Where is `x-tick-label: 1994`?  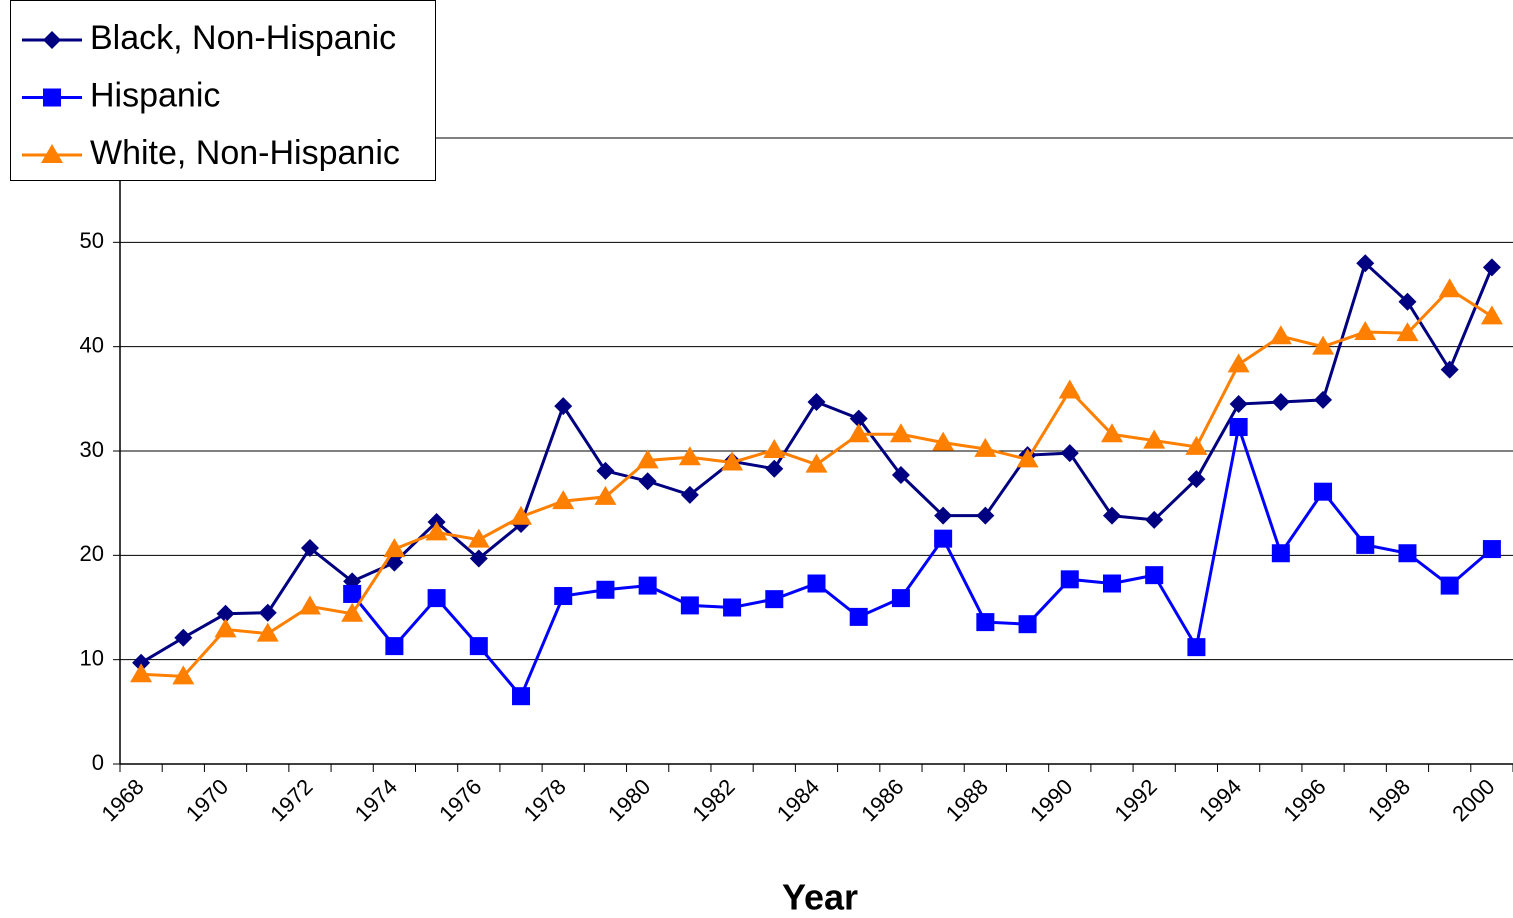 x-tick-label: 1994 is located at coordinates (1220, 800).